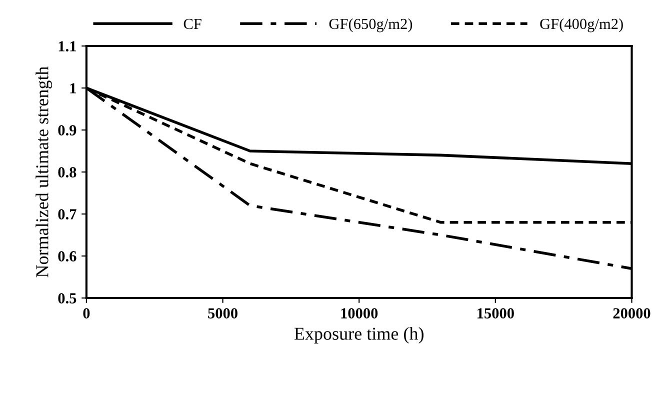  I want to click on y-tick-label: 1, so click(73, 88).